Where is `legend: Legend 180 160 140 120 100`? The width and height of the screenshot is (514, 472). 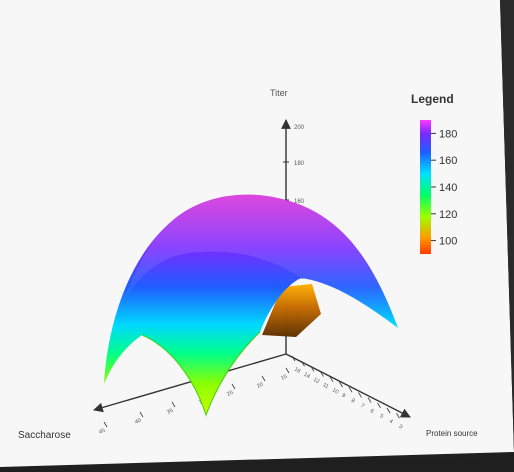 legend: Legend 180 160 140 120 100 is located at coordinates (434, 173).